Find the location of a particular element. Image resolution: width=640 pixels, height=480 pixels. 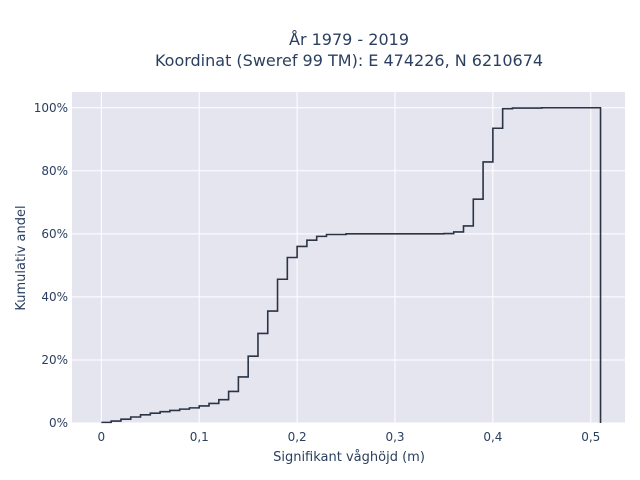

x-tick-label: 0,4 is located at coordinates (492, 437).